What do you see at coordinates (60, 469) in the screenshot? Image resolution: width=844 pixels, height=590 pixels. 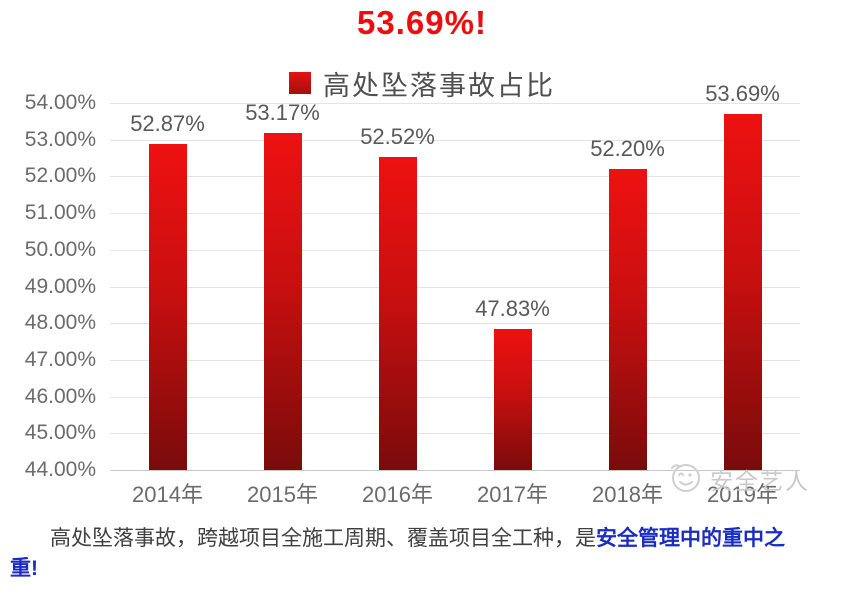 I see `y-tick-label: 44.00%` at bounding box center [60, 469].